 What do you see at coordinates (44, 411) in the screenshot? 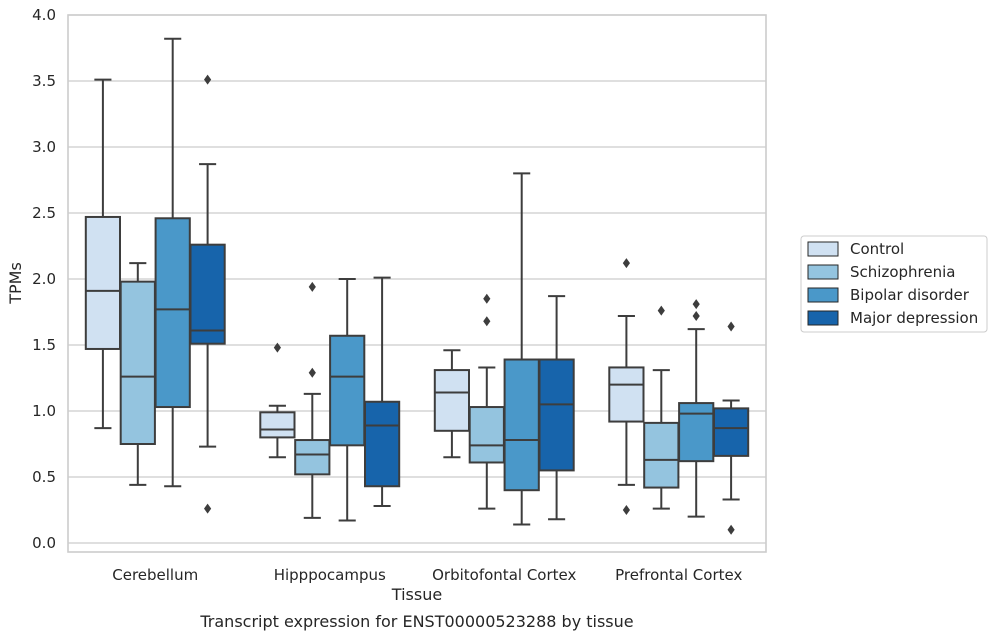
I see `y-tick-label: 1.0` at bounding box center [44, 411].